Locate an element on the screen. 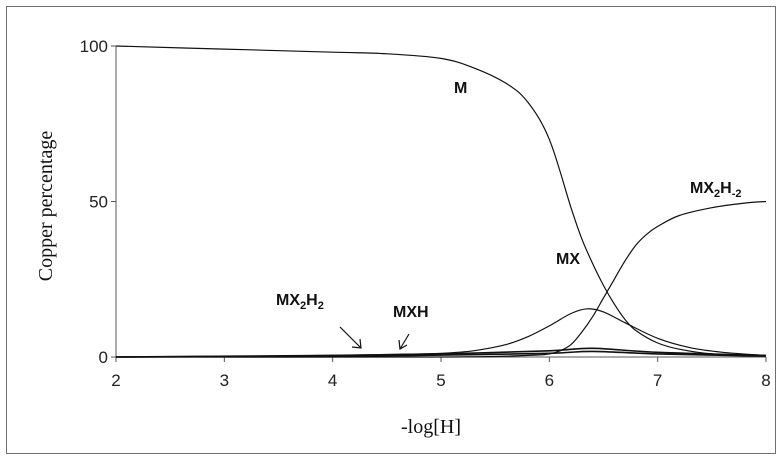  x-tick-label-0: 2 is located at coordinates (115, 380).